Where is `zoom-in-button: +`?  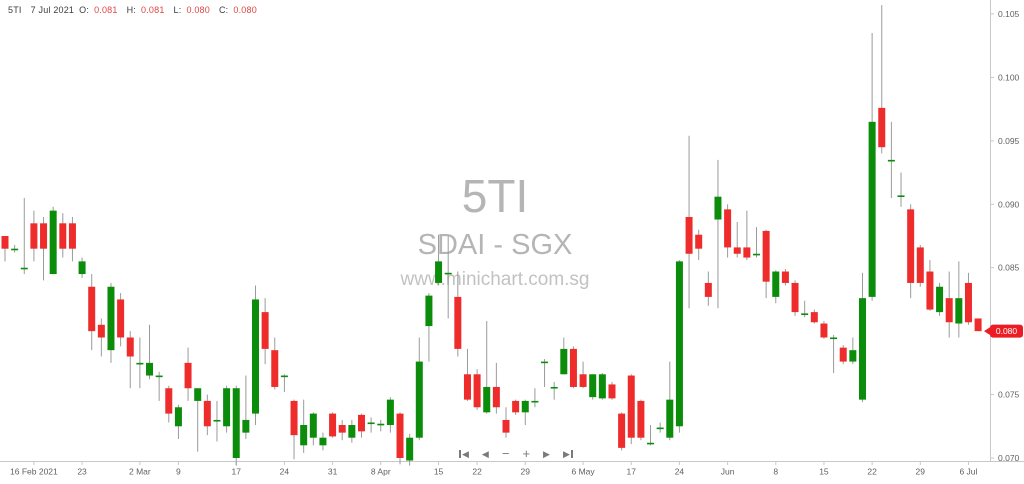 zoom-in-button: + is located at coordinates (526, 453).